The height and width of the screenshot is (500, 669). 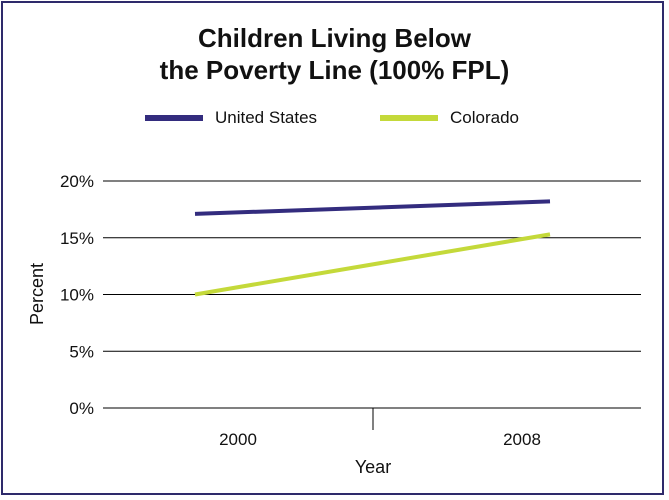 I want to click on legend-item-united-states: United States, so click(x=231, y=118).